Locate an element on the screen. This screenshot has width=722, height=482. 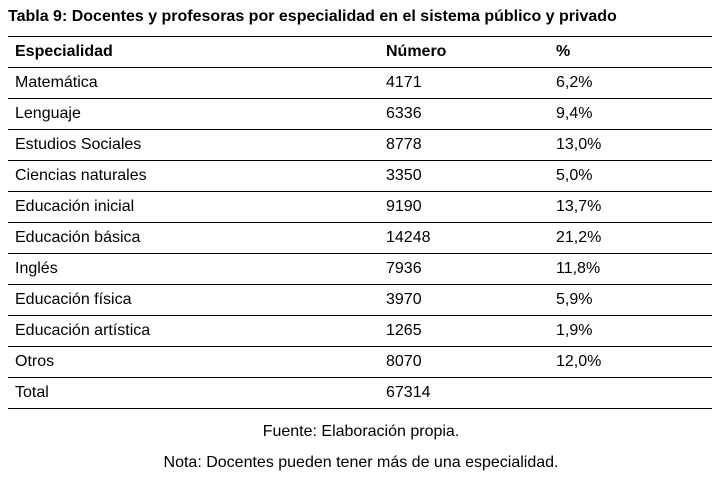
table-row: Ciencias naturales 3350 5,0% is located at coordinates (360, 176).